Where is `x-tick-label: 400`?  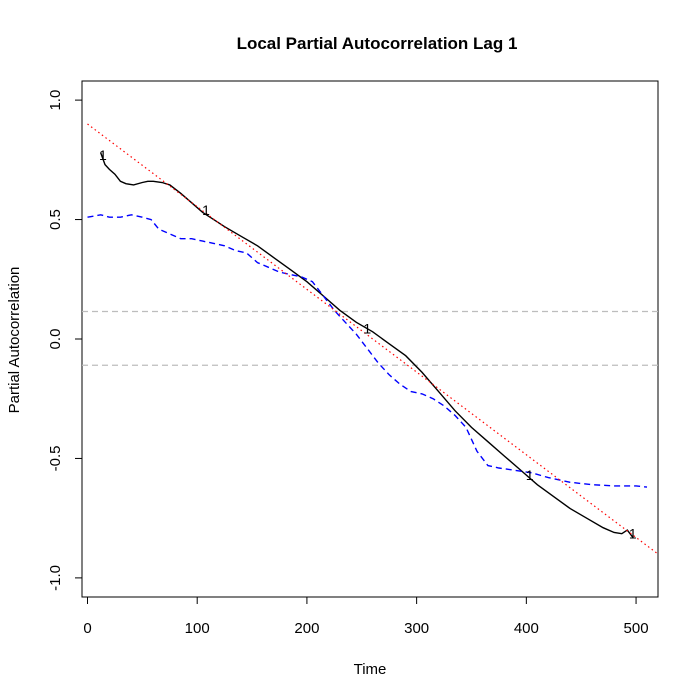
x-tick-label: 400 is located at coordinates (526, 628).